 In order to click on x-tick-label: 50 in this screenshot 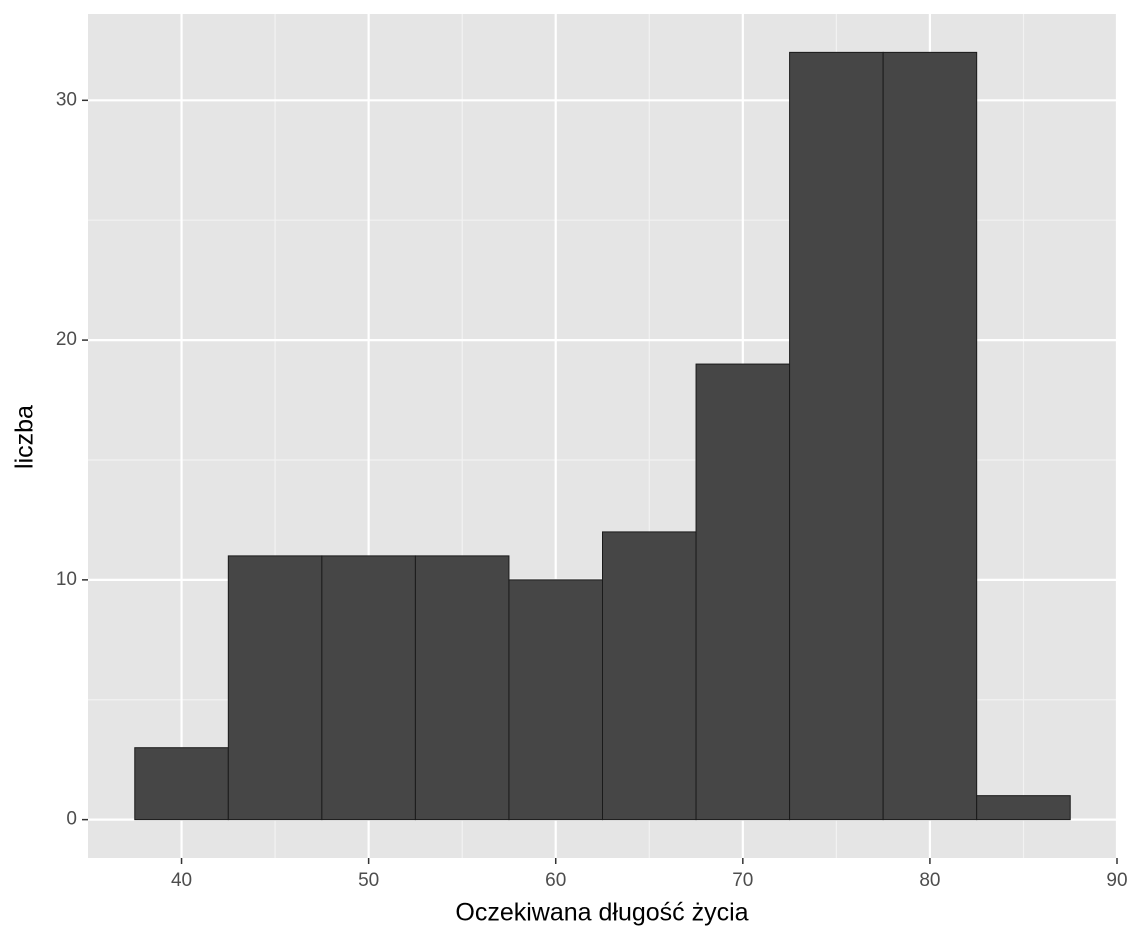, I will do `click(368, 880)`.